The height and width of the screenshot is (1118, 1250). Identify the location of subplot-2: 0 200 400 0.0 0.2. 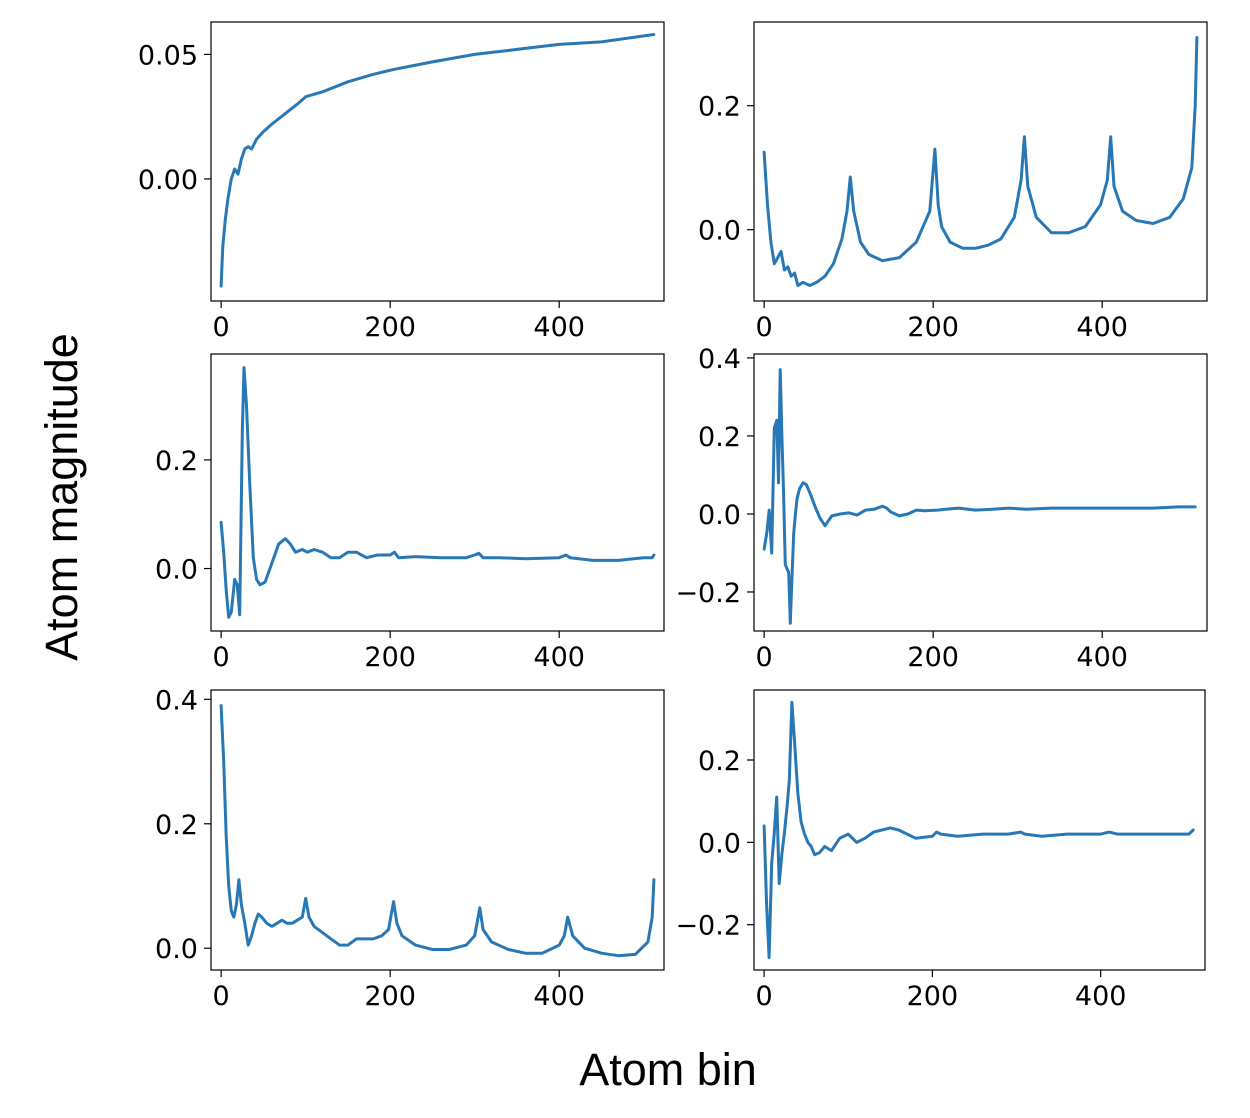
(953, 182).